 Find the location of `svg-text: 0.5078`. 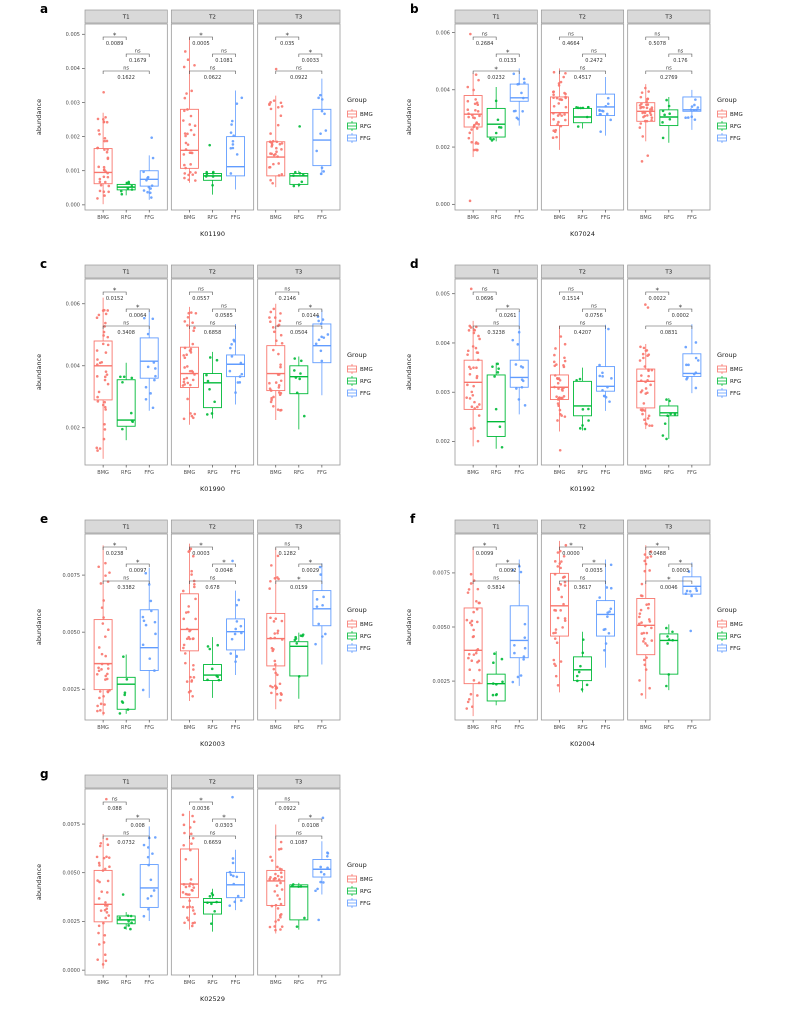

svg-text: 0.5078 is located at coordinates (658, 44).